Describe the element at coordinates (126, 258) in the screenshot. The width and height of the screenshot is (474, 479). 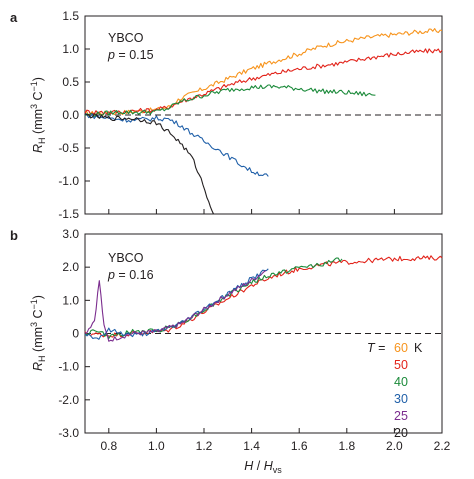
I see `annotation-material-b: YBCO` at that location.